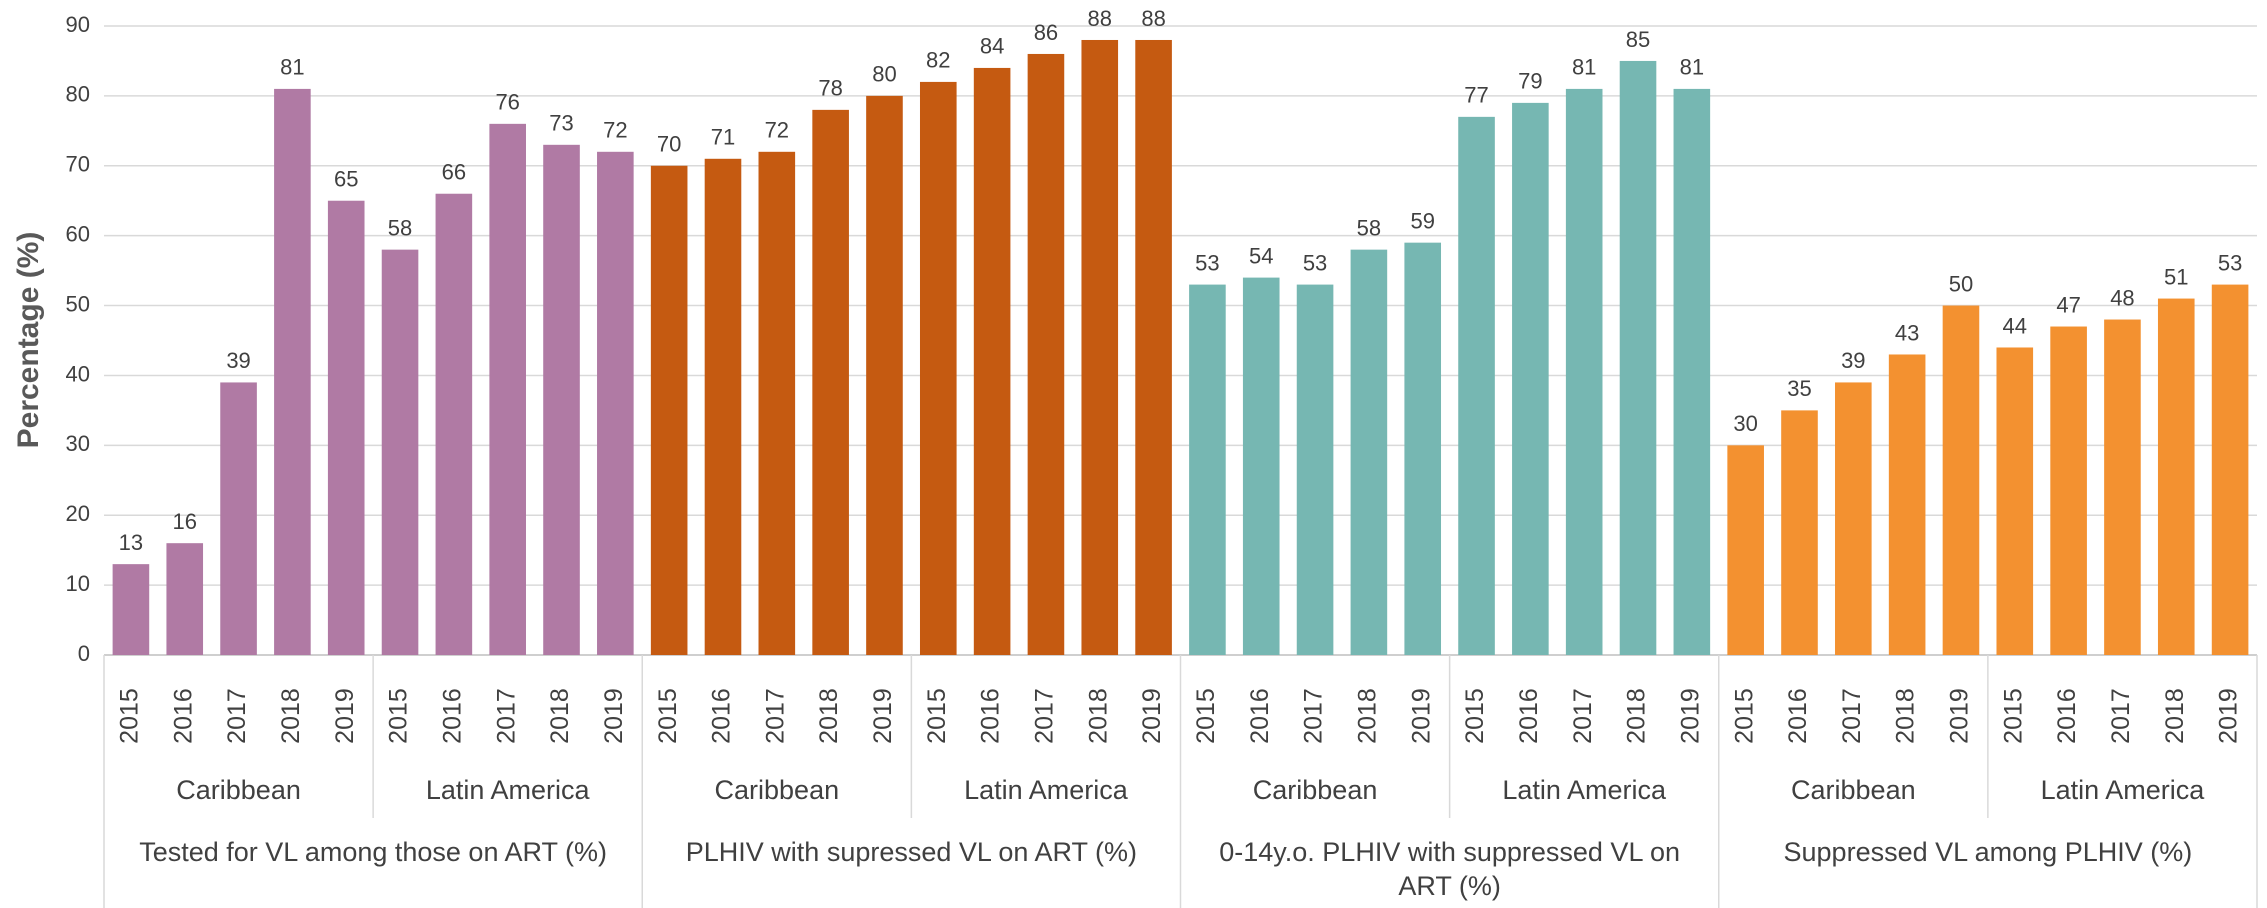 The width and height of the screenshot is (2267, 908). Describe the element at coordinates (454, 172) in the screenshot. I see `data-label: 66` at that location.